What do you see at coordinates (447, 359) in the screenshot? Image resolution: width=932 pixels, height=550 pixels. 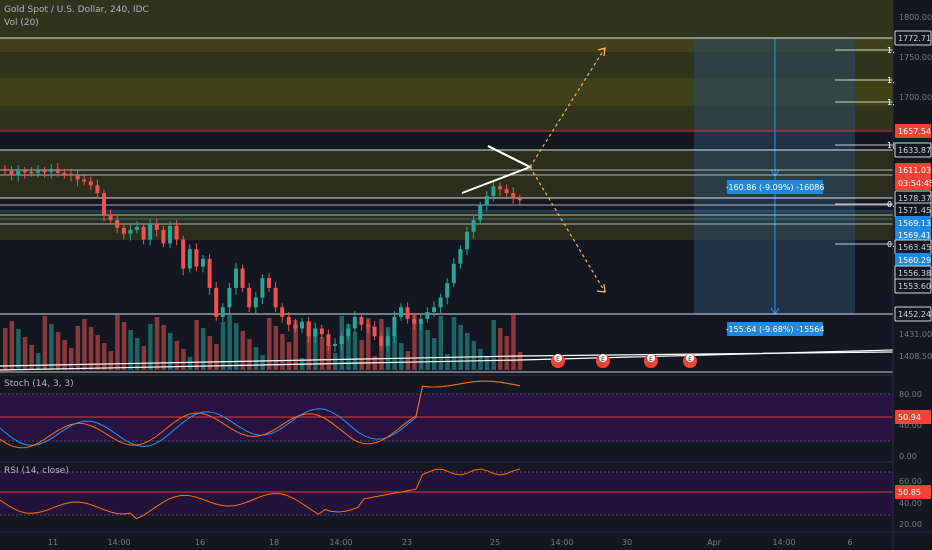 I see `volume-trend-line` at bounding box center [447, 359].